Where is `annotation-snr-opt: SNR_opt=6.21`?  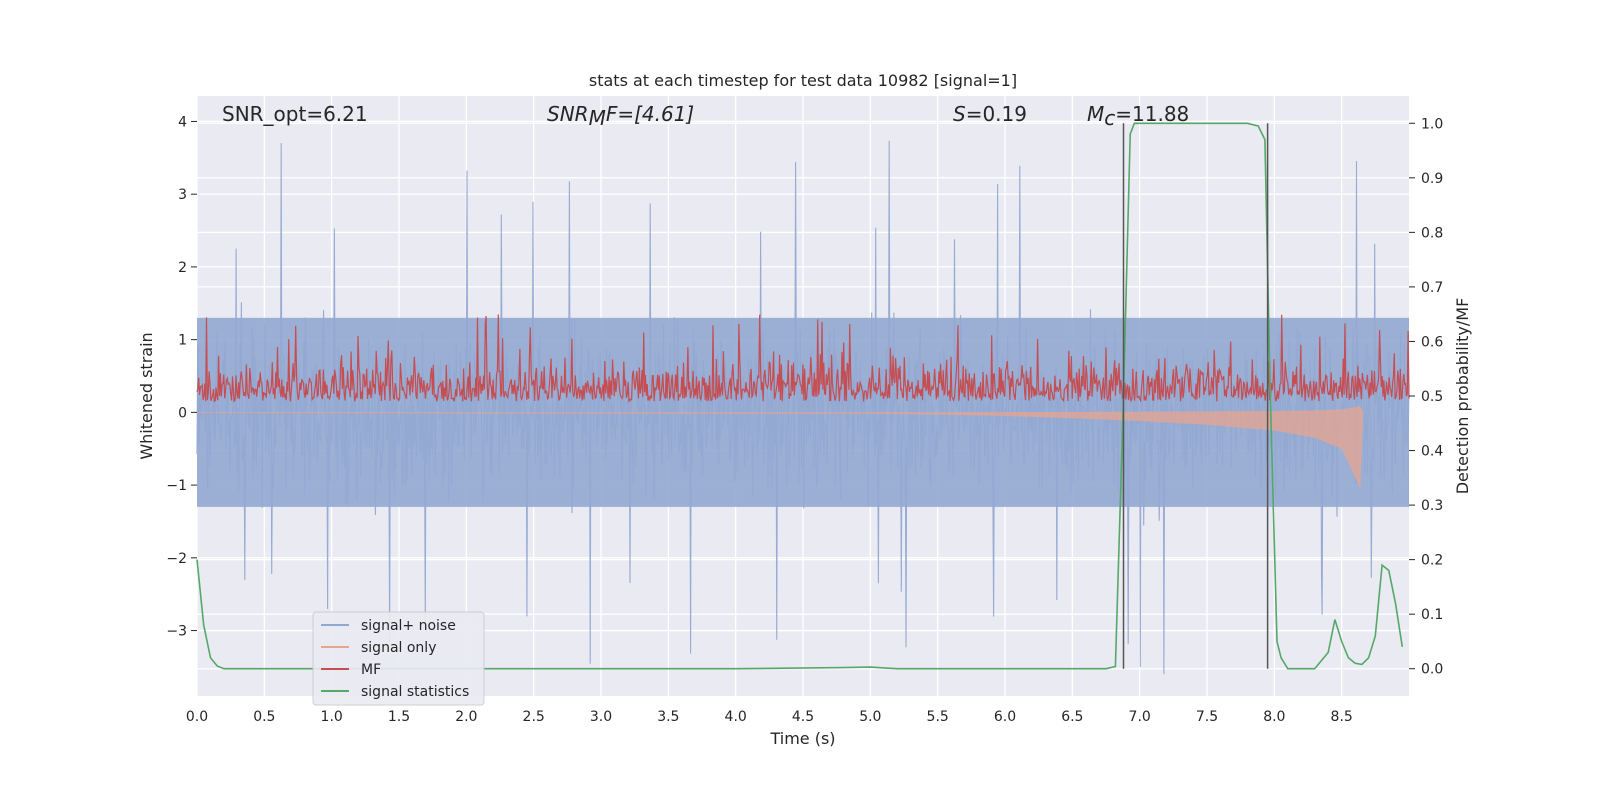 annotation-snr-opt: SNR_opt=6.21 is located at coordinates (295, 114).